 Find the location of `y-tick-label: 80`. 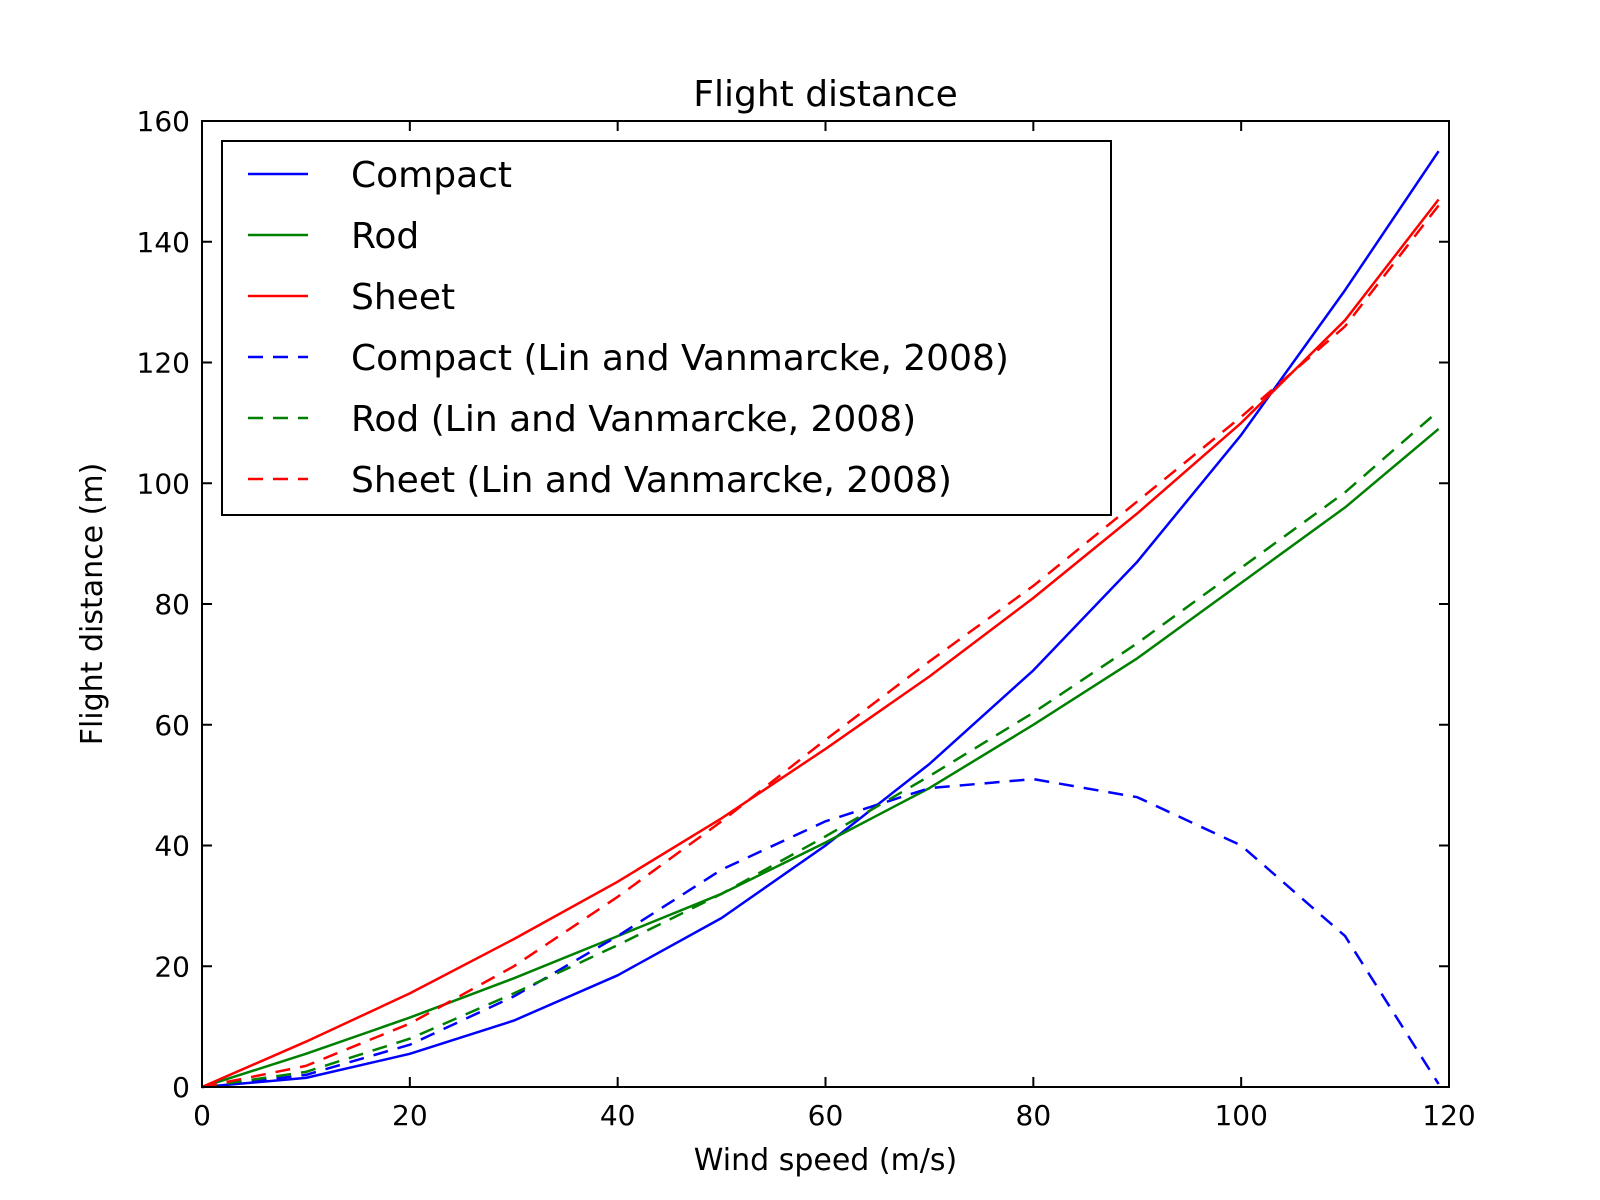

y-tick-label: 80 is located at coordinates (172, 604).